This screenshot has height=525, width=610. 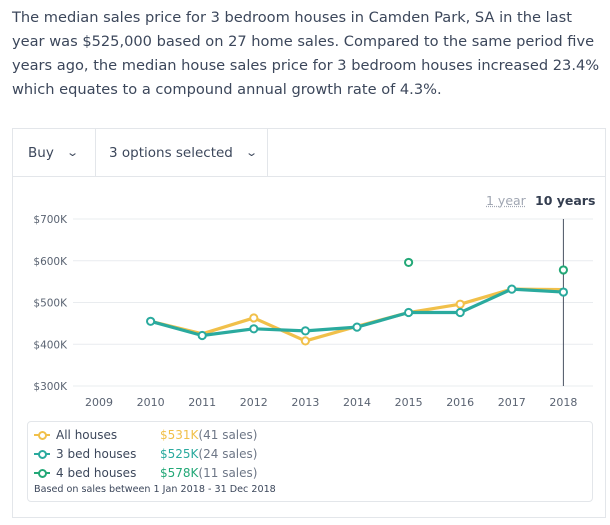 I want to click on buy-dropdown-label: Buy, so click(x=41, y=152).